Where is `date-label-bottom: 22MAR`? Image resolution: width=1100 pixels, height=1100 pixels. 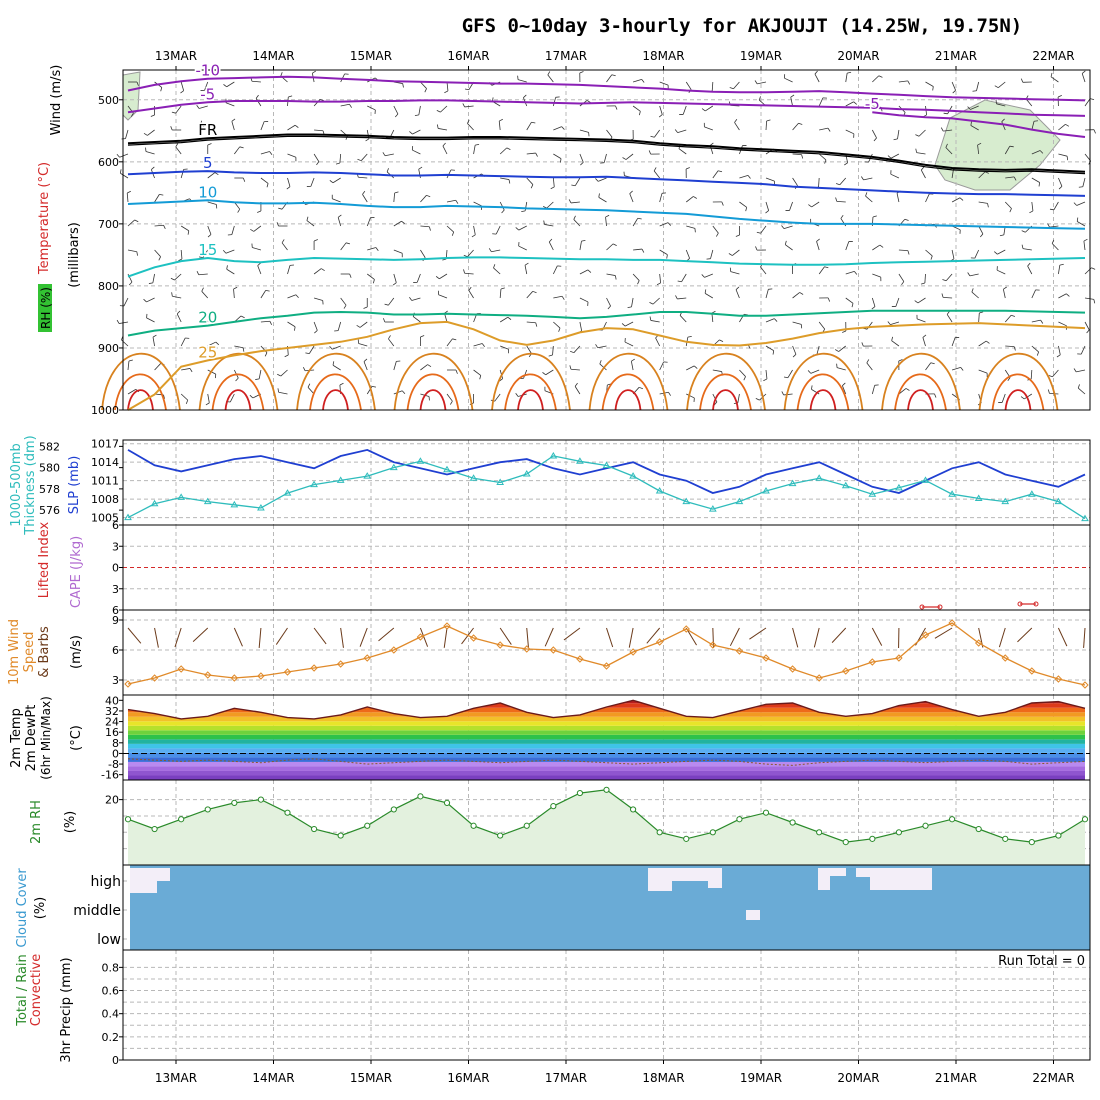 date-label-bottom: 22MAR is located at coordinates (1053, 1078).